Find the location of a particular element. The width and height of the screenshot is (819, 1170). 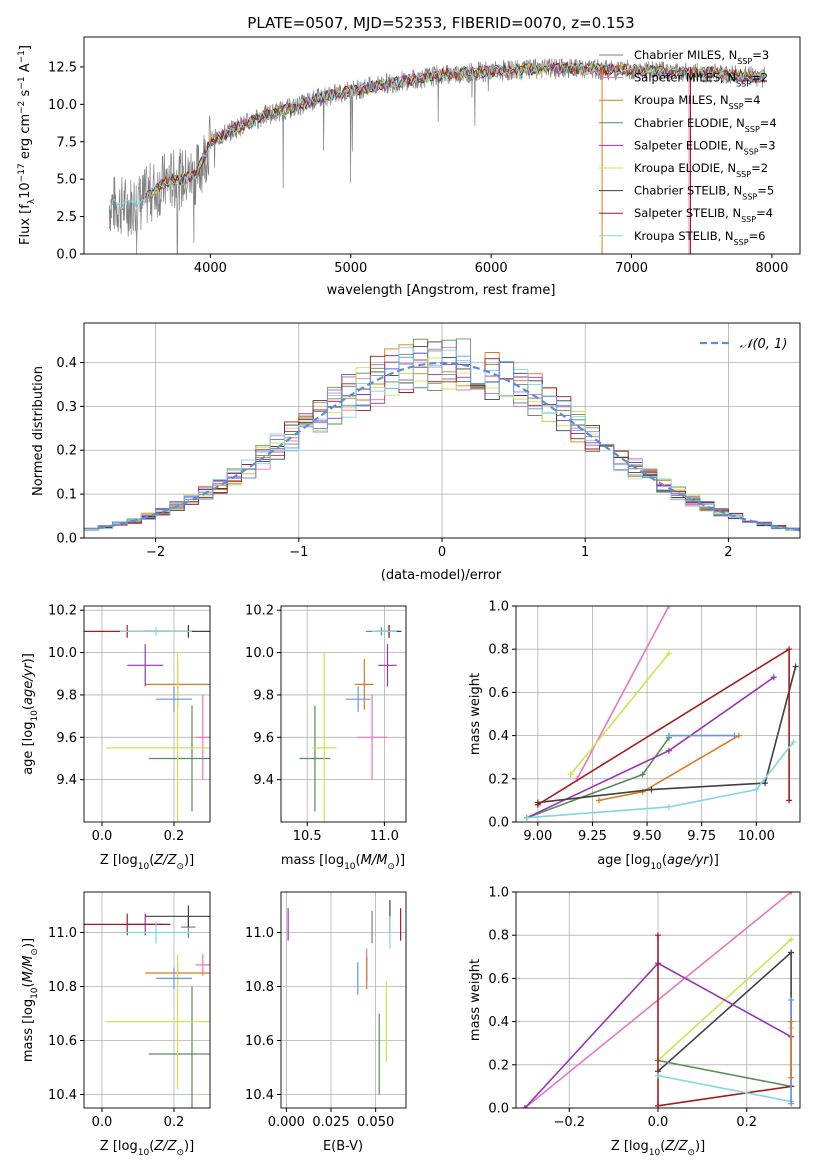

y-tick-label: 10.0 is located at coordinates (259, 653).